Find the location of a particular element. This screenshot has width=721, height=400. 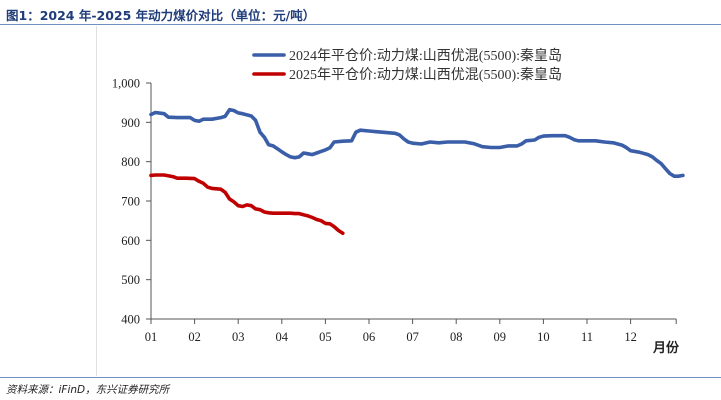

x-tick-label: 05 is located at coordinates (325, 337).